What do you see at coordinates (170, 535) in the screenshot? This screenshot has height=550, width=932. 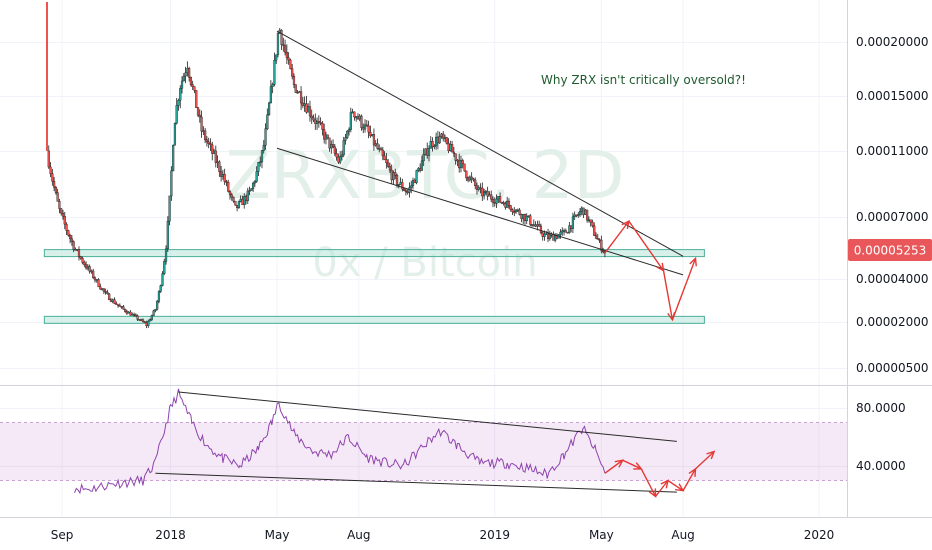 I see `time-tick-label: 2018` at bounding box center [170, 535].